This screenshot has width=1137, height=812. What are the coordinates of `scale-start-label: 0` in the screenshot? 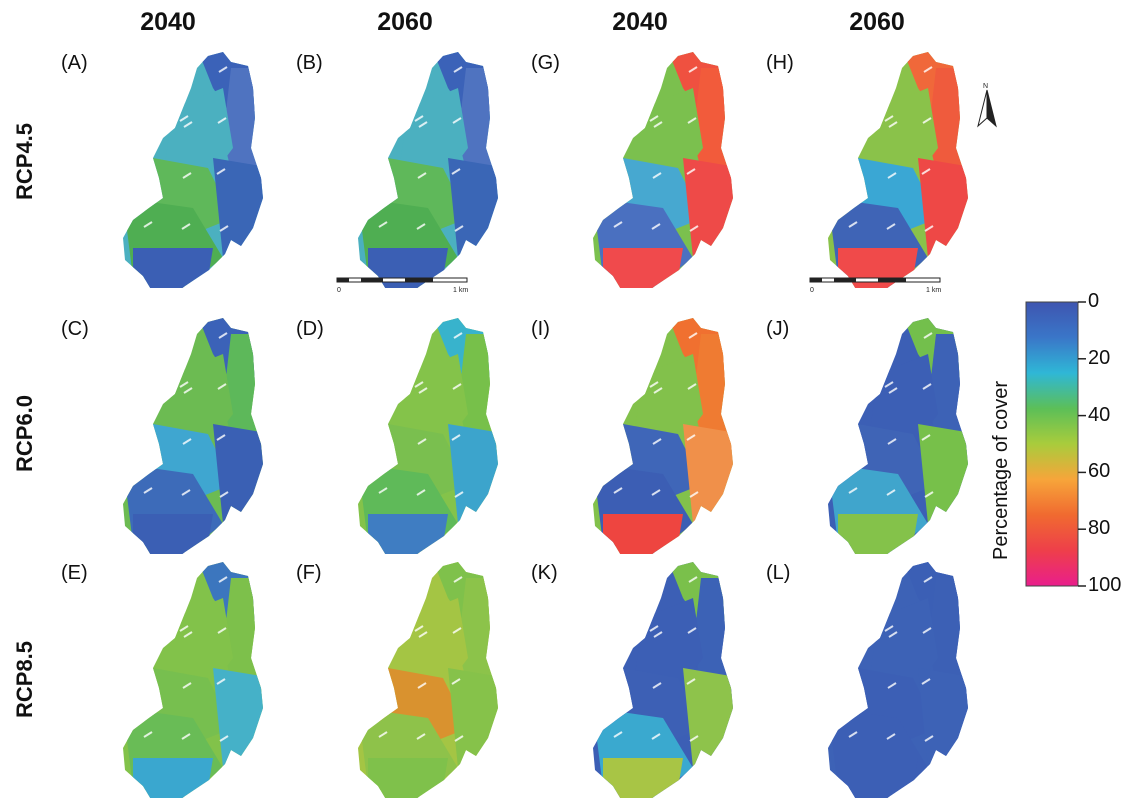 It's located at (339, 290).